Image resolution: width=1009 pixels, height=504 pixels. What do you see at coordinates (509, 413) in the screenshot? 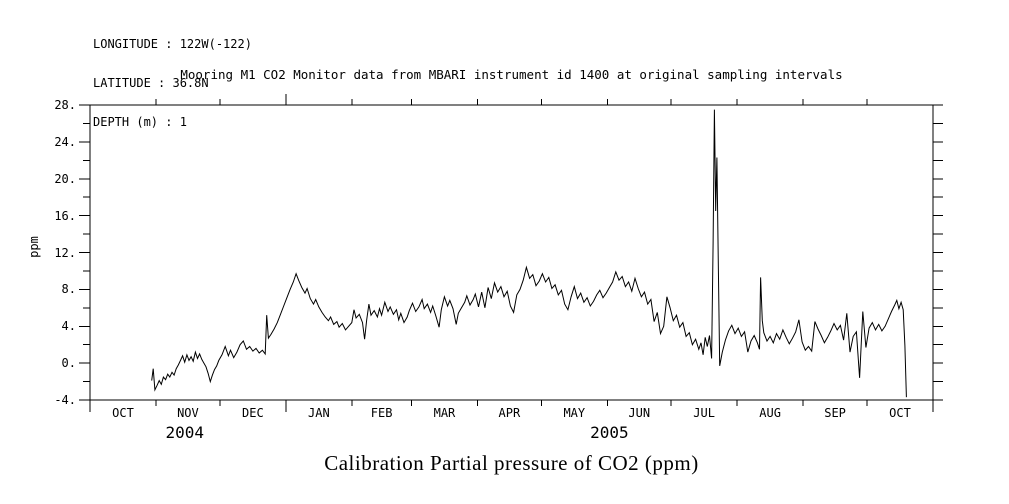
I see `month-label: APR` at bounding box center [509, 413].